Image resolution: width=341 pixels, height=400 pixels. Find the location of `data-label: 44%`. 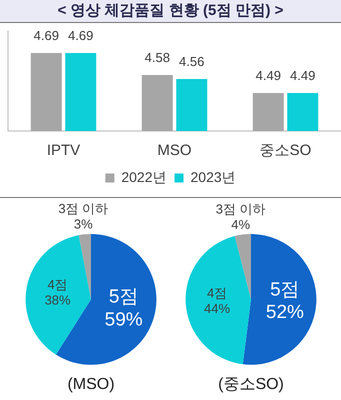

data-label: 44% is located at coordinates (217, 308).